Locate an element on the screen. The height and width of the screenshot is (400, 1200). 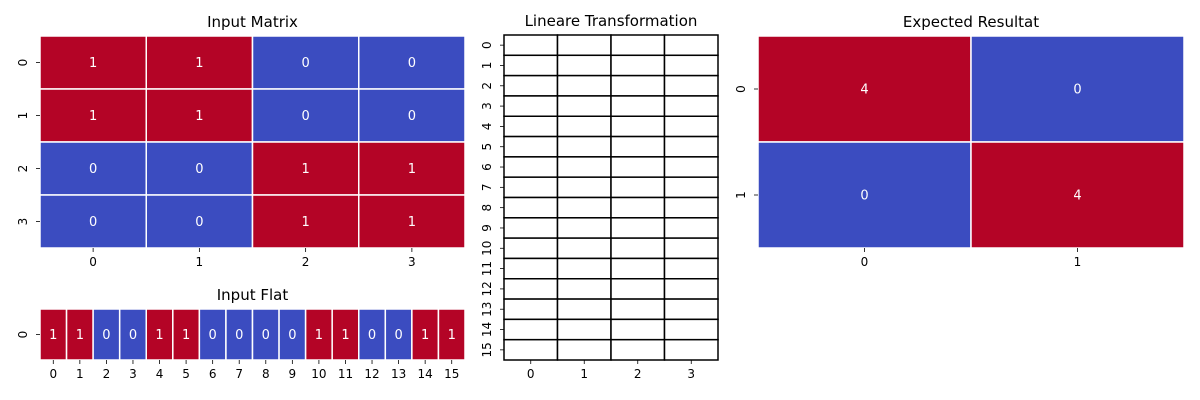
y-tick-label: 14 is located at coordinates (487, 329).